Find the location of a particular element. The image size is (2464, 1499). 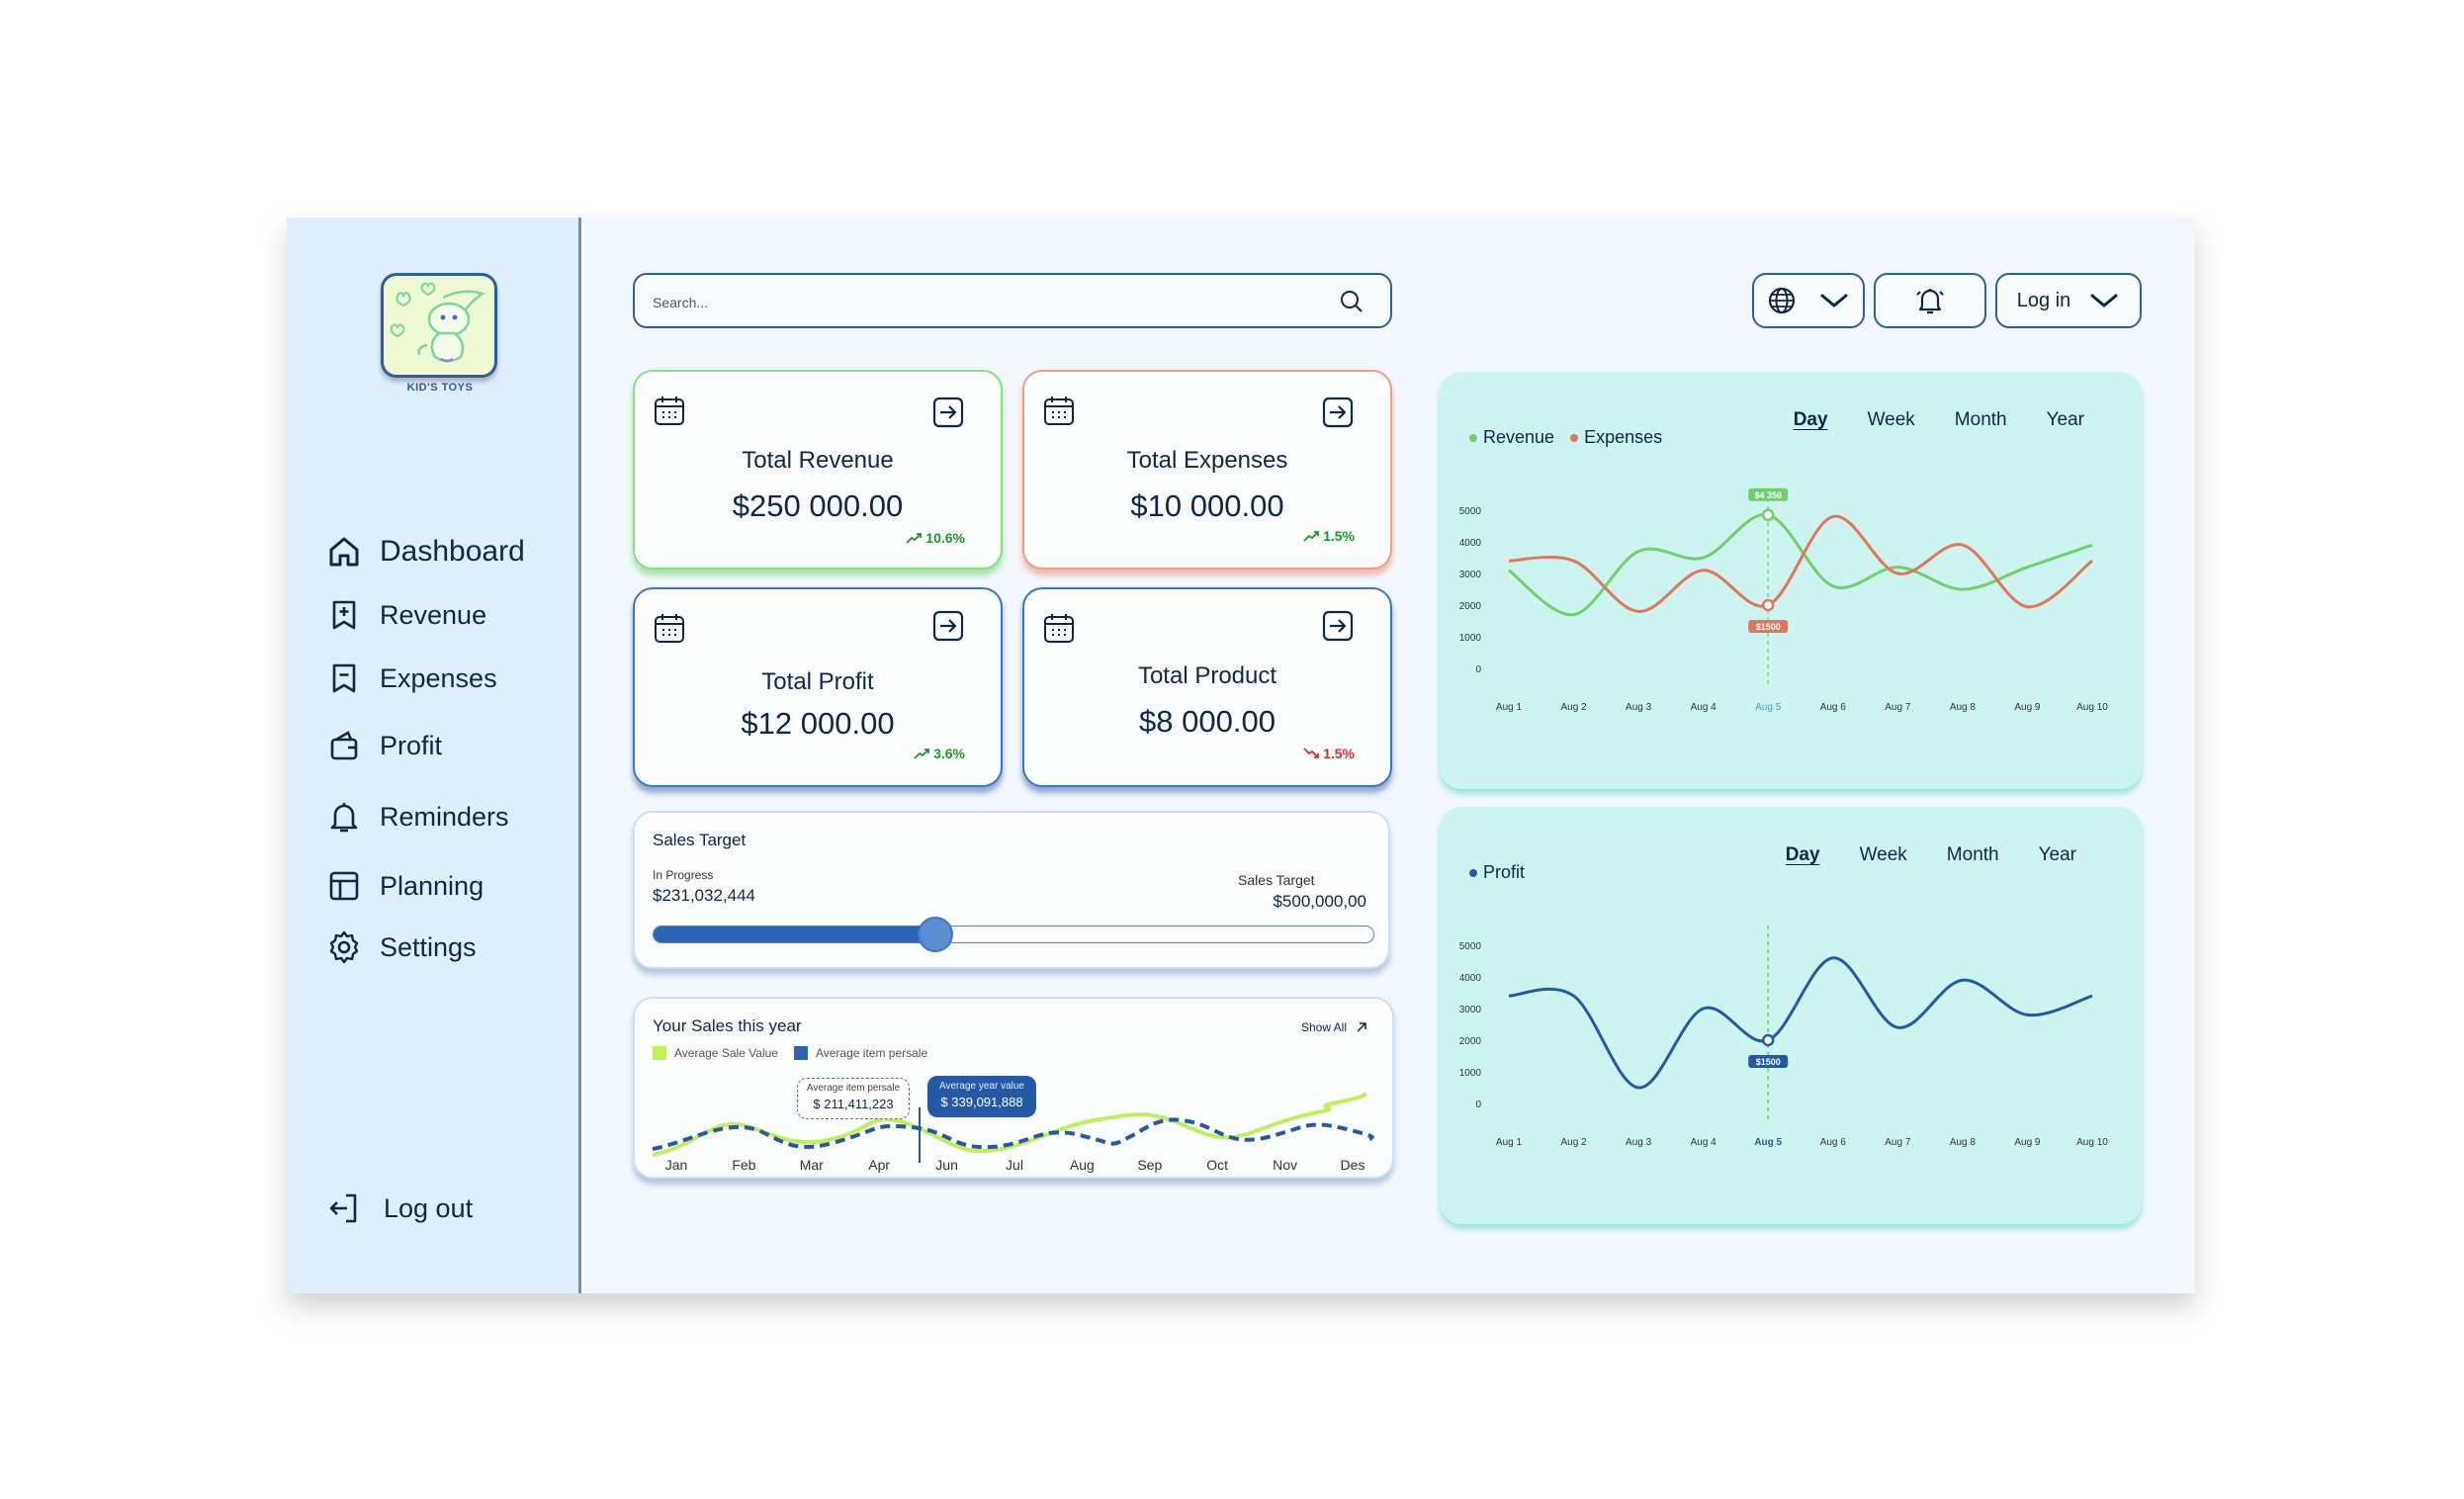

month-label: Mar is located at coordinates (812, 1165).